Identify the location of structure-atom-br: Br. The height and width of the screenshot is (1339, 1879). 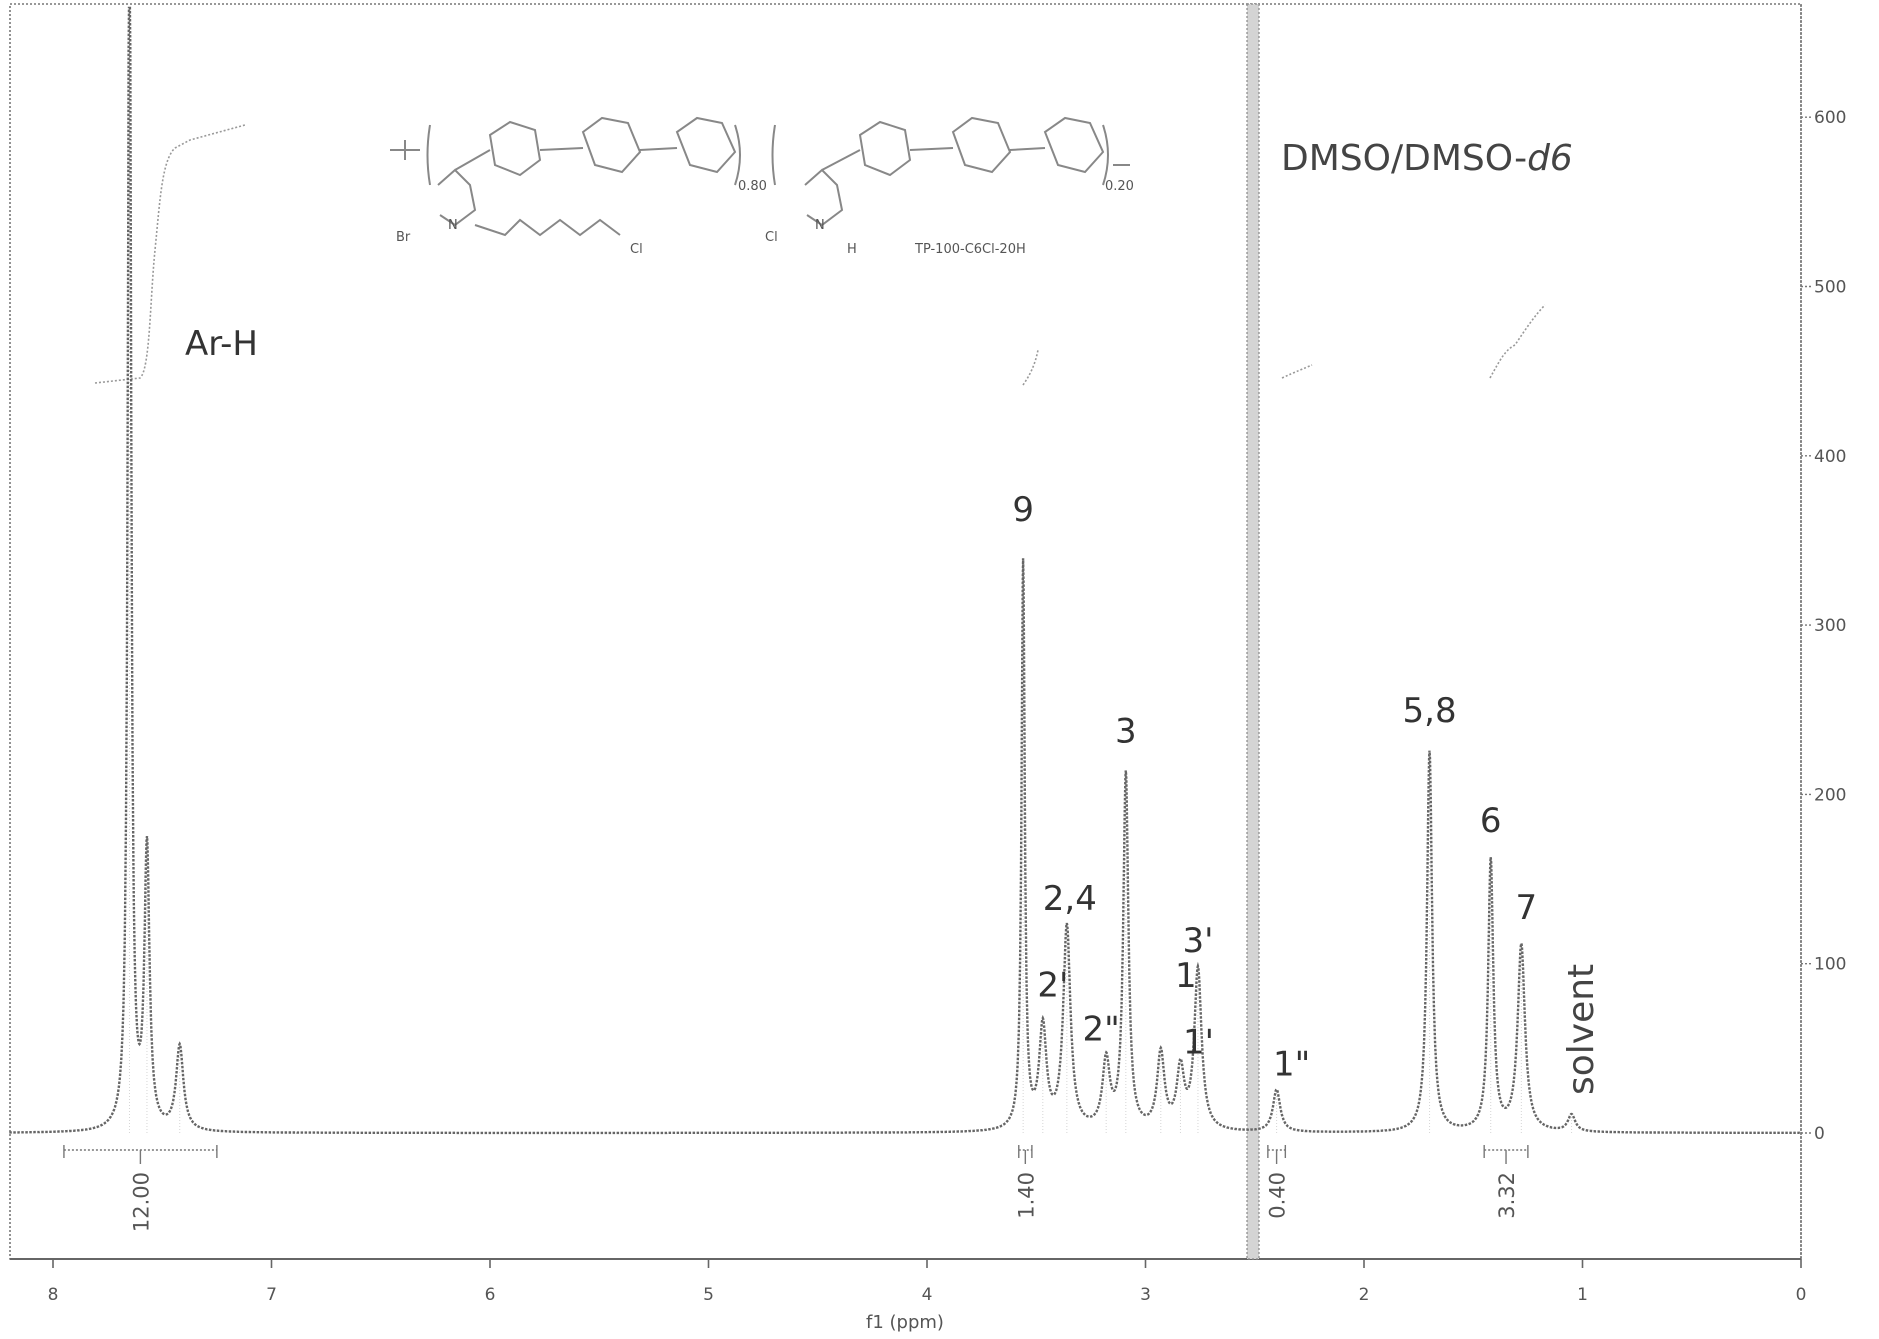
(403, 237).